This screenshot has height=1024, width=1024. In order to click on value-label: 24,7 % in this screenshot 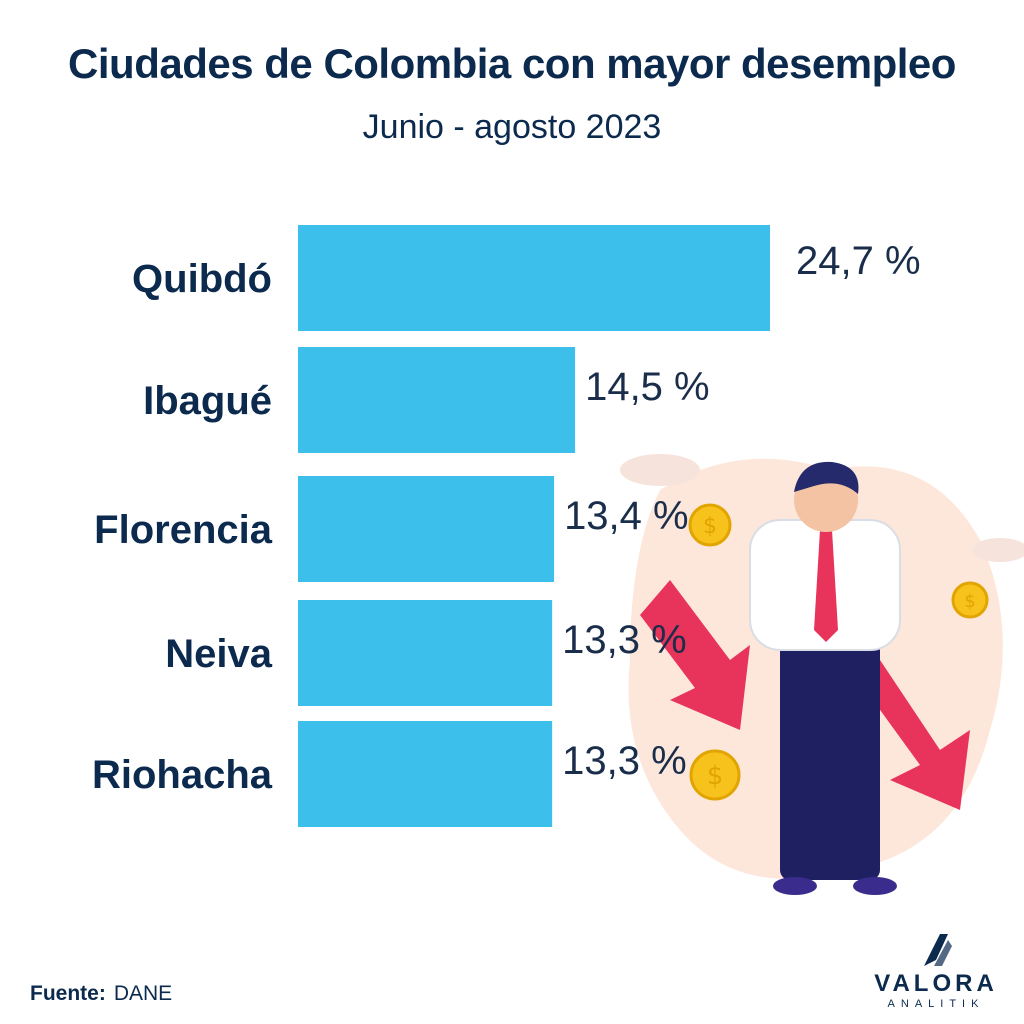, I will do `click(858, 261)`.